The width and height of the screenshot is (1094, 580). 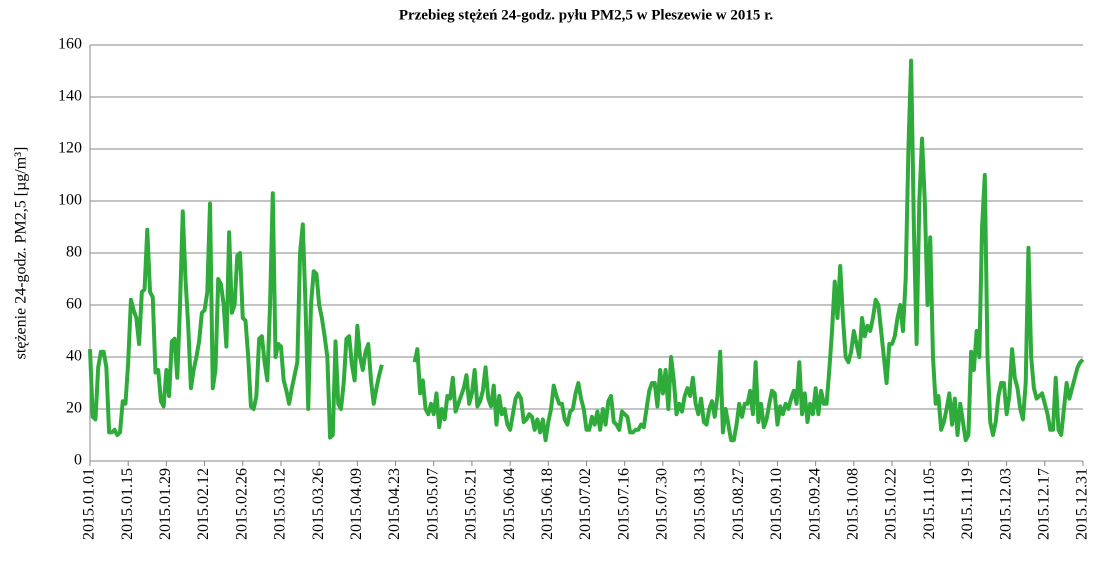 I want to click on x-tick-label: 2015.08.27, so click(x=738, y=504).